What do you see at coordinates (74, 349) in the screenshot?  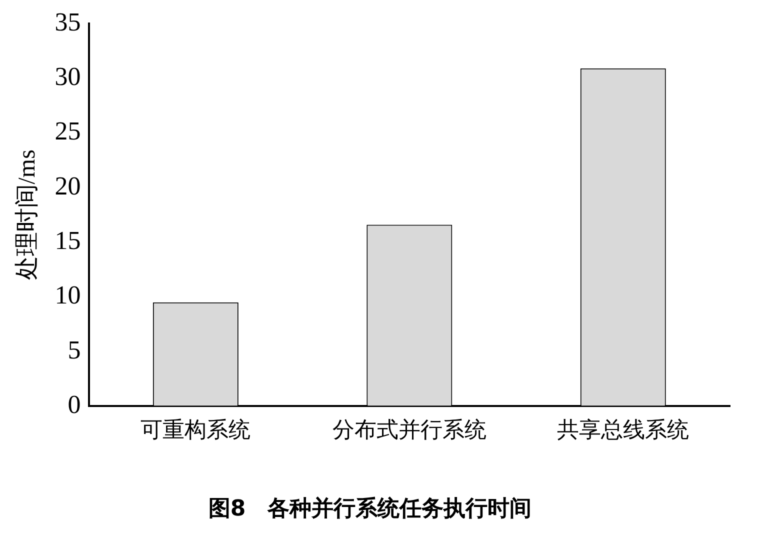 I see `y-tick-label: 5` at bounding box center [74, 349].